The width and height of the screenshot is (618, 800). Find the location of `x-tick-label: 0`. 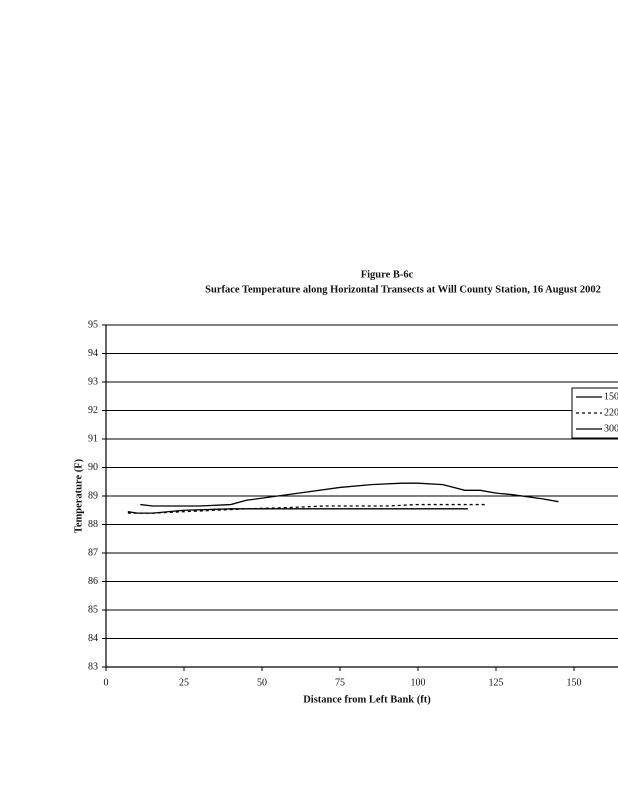

x-tick-label: 0 is located at coordinates (106, 682).